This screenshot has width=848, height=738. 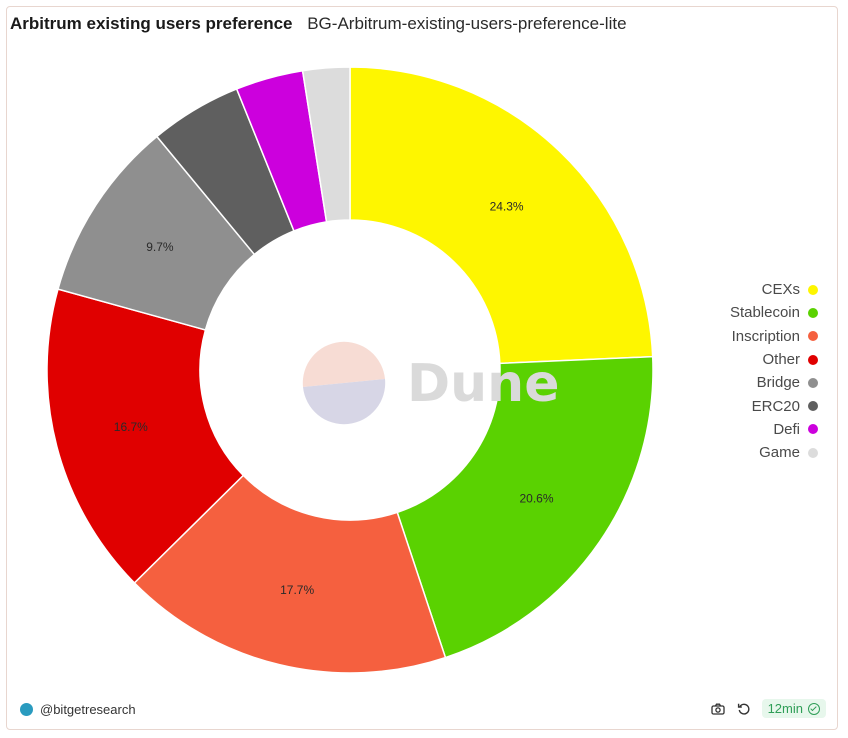 I want to click on legend-item-defi: Defi, so click(x=748, y=429).